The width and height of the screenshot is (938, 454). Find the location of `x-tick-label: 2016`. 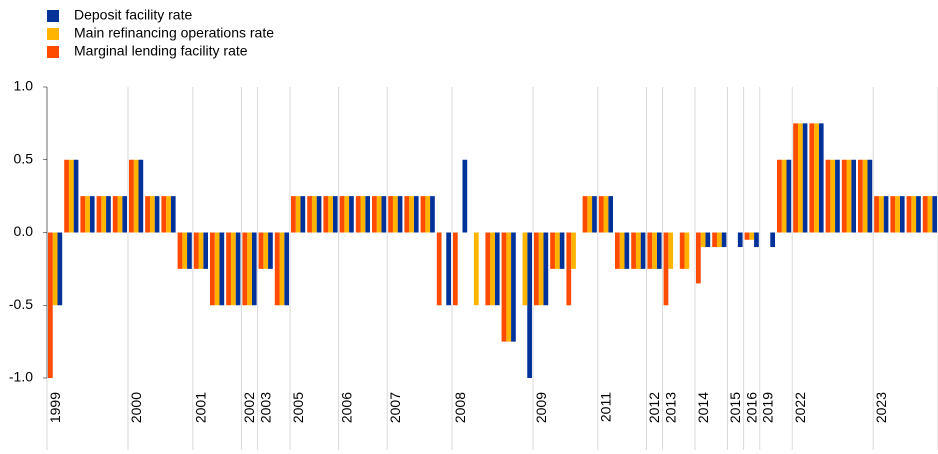

x-tick-label: 2016 is located at coordinates (751, 407).